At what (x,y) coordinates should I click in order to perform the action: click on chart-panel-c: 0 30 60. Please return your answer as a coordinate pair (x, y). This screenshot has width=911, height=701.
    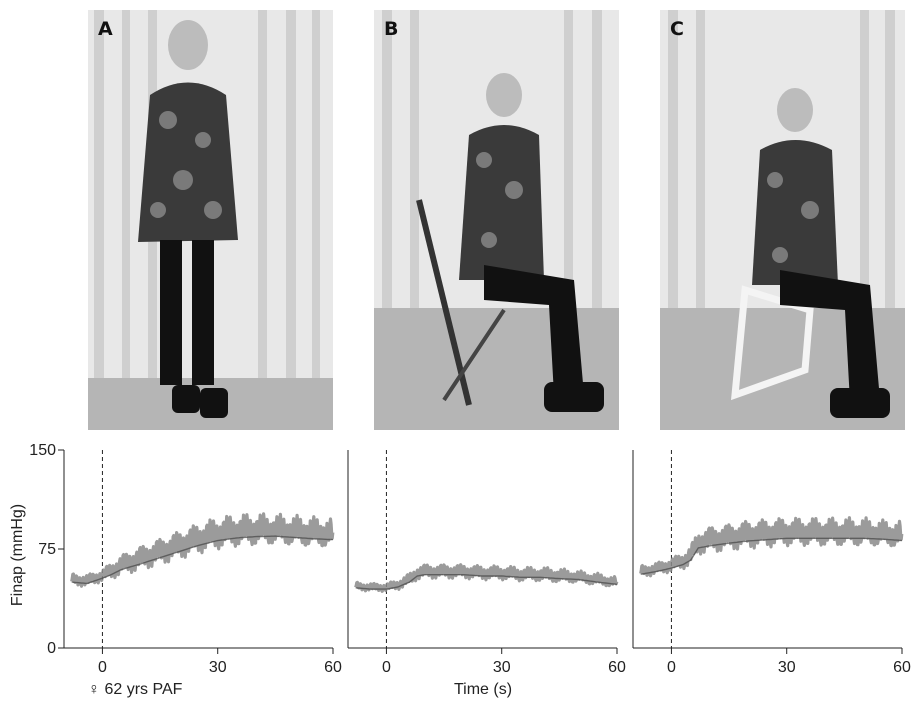
    Looking at the image, I should click on (771, 563).